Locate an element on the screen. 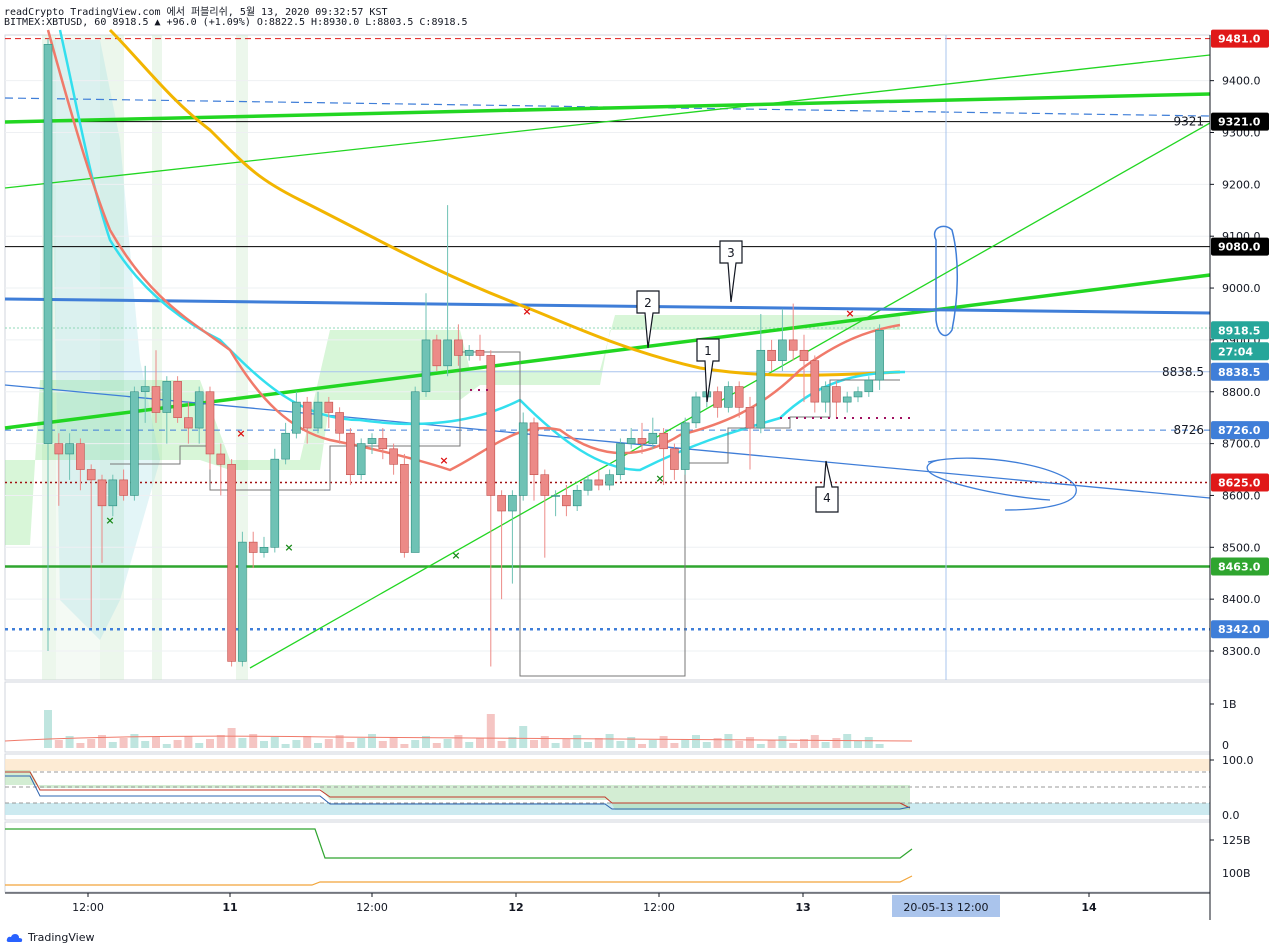 The width and height of the screenshot is (1280, 952). callout-3-bubble is located at coordinates (731, 271).